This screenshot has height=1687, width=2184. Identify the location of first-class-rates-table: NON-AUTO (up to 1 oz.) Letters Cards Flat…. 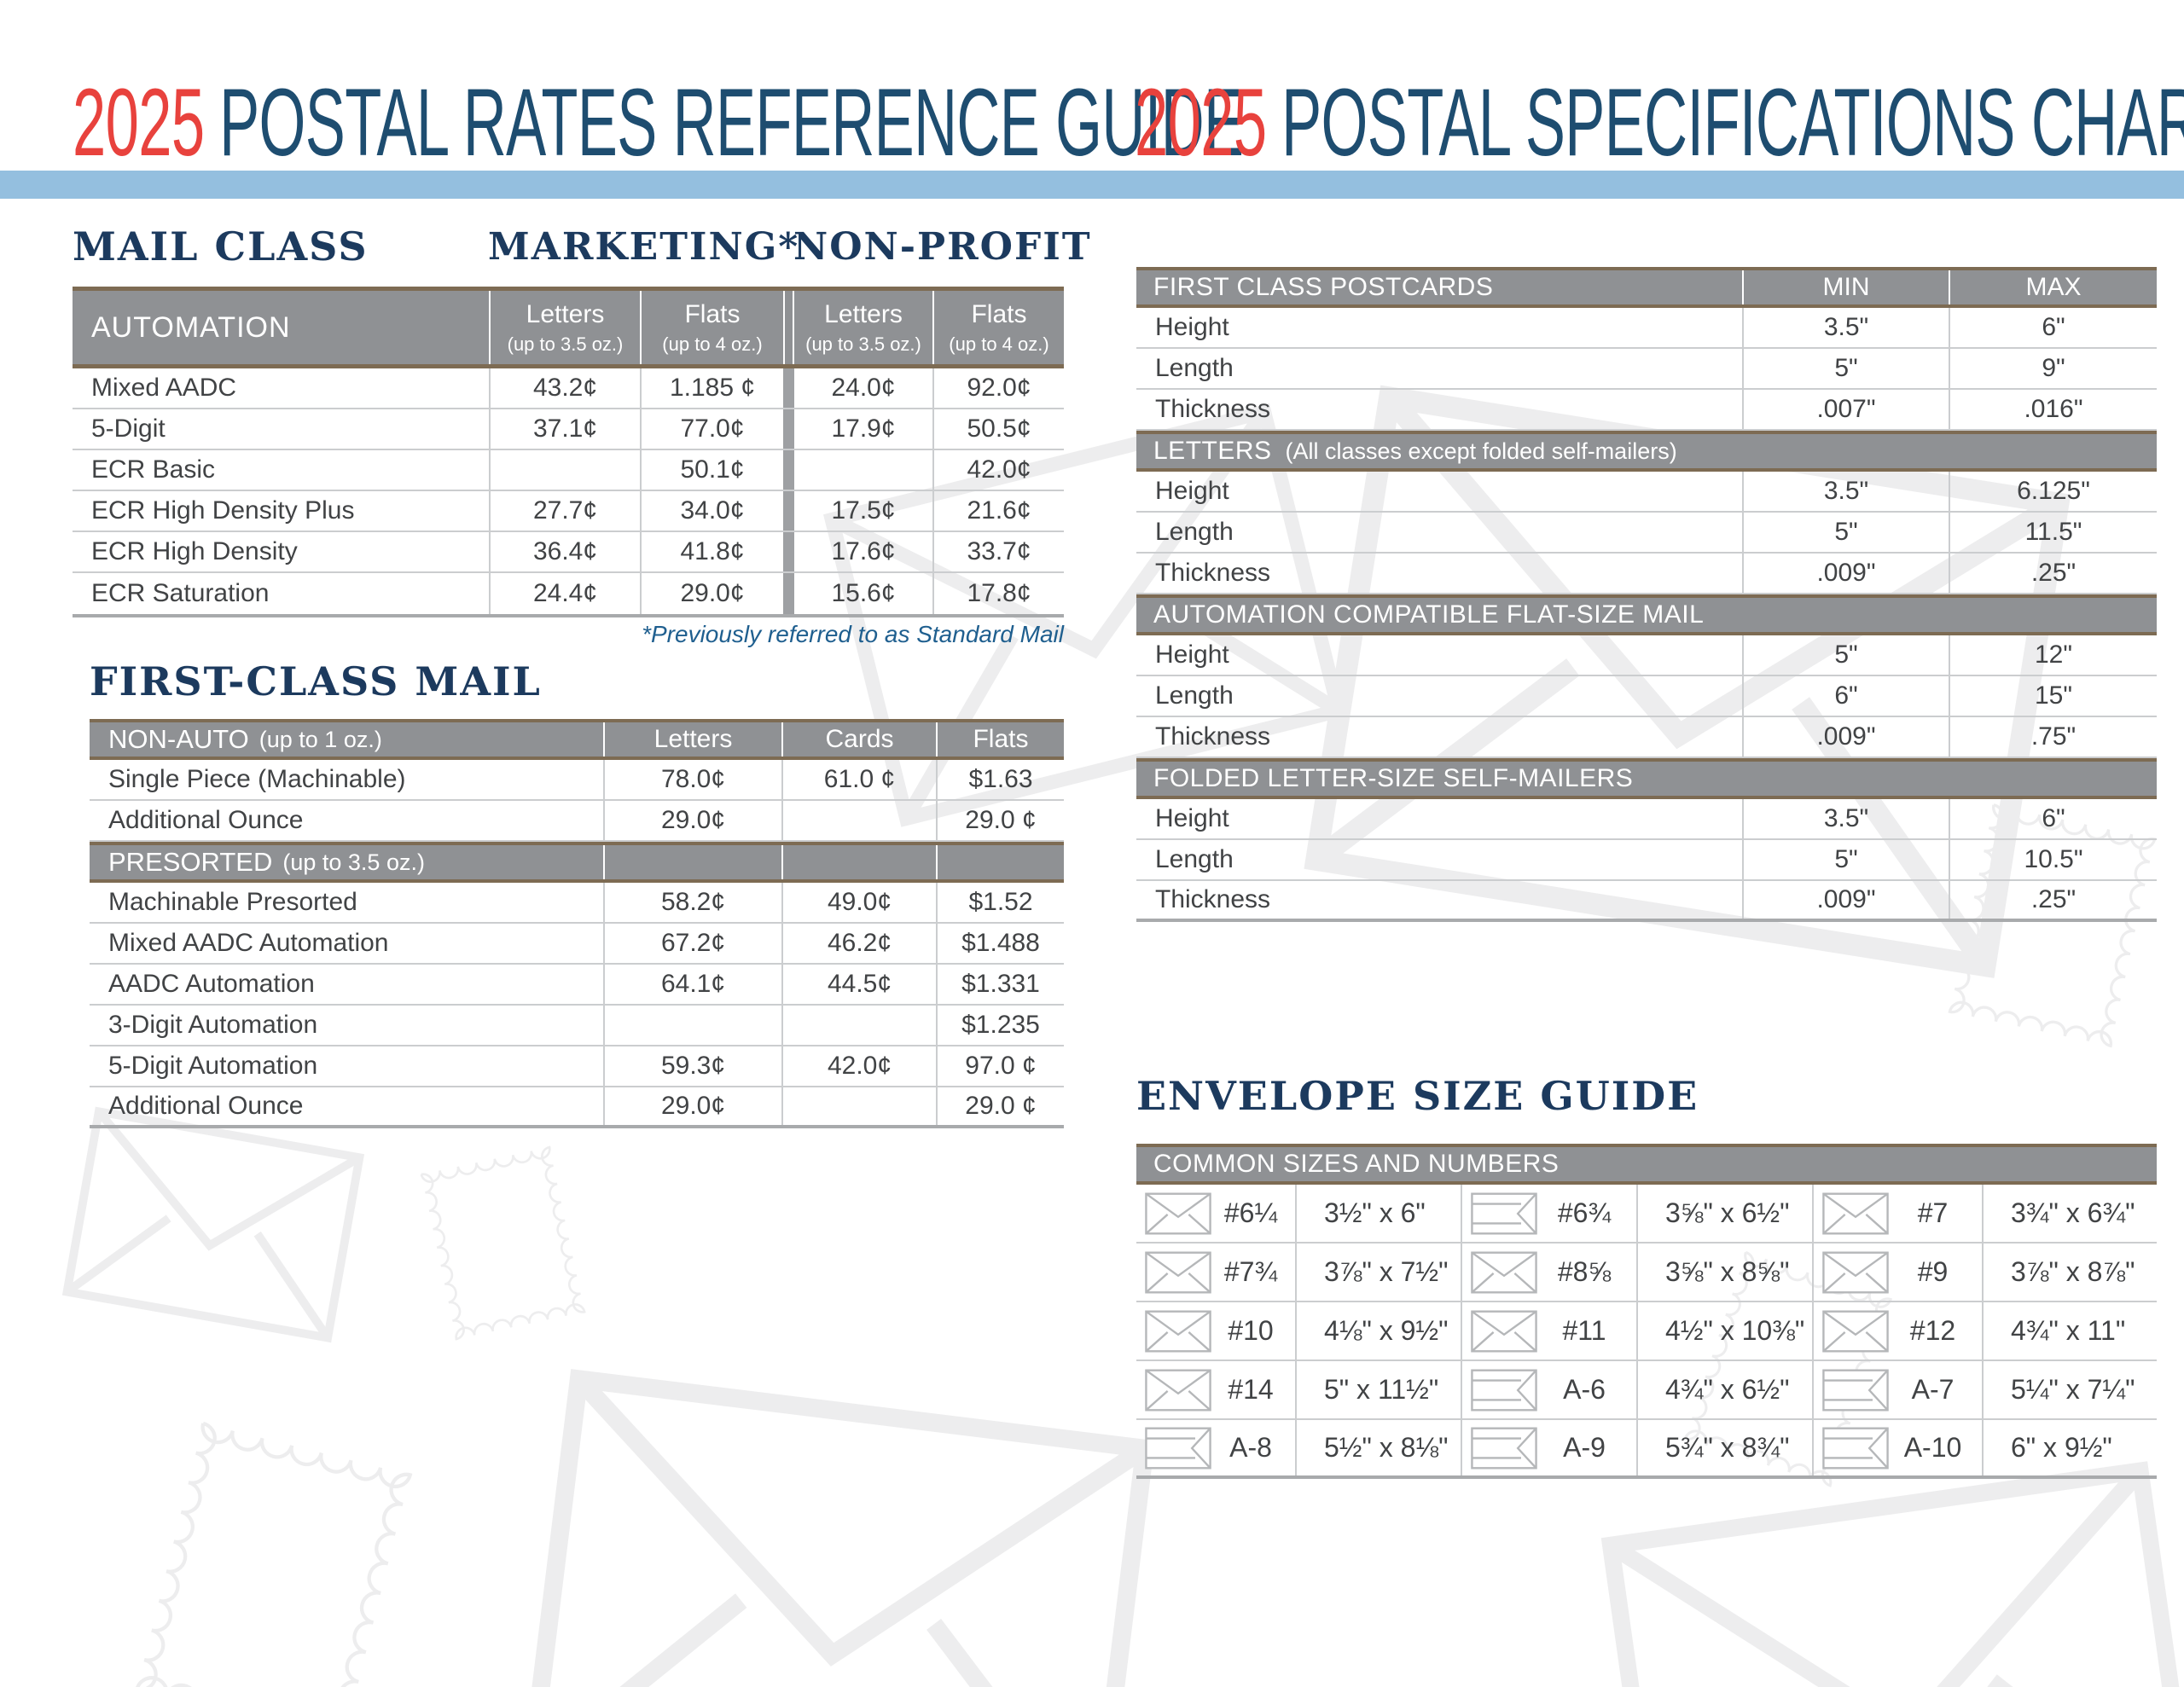
(577, 923).